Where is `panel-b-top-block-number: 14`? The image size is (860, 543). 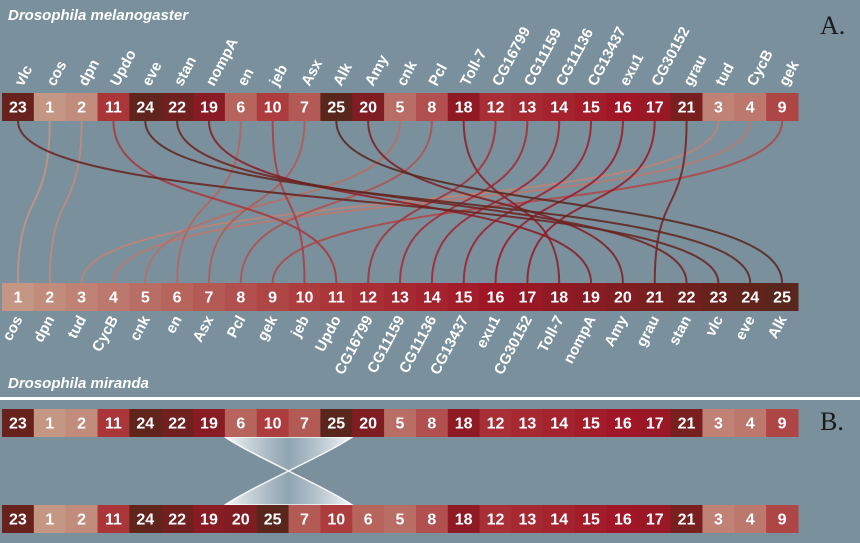 panel-b-top-block-number: 14 is located at coordinates (559, 424).